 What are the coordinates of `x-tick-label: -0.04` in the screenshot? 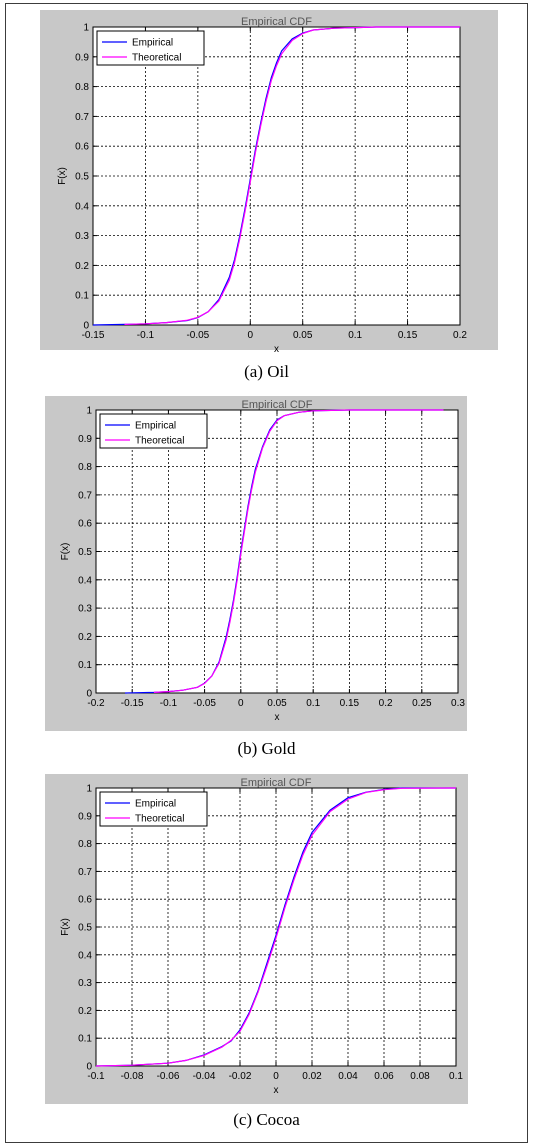 It's located at (204, 1076).